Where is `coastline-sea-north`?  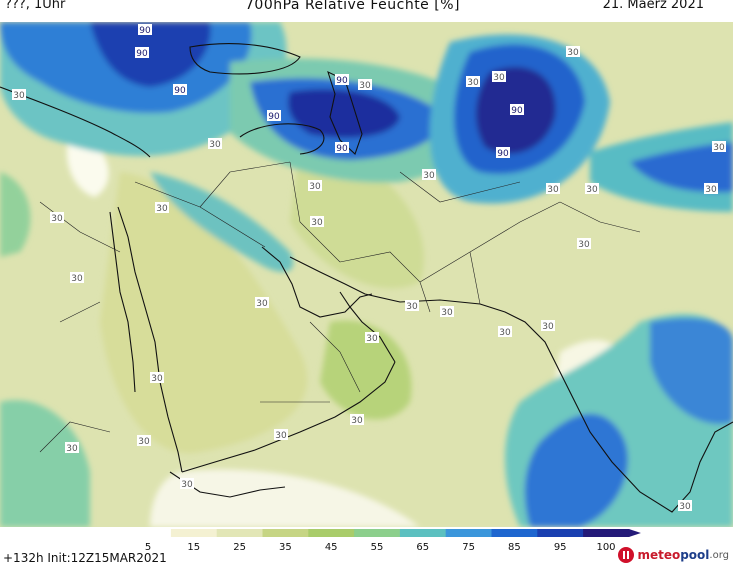 coastline-sea-north is located at coordinates (282, 139).